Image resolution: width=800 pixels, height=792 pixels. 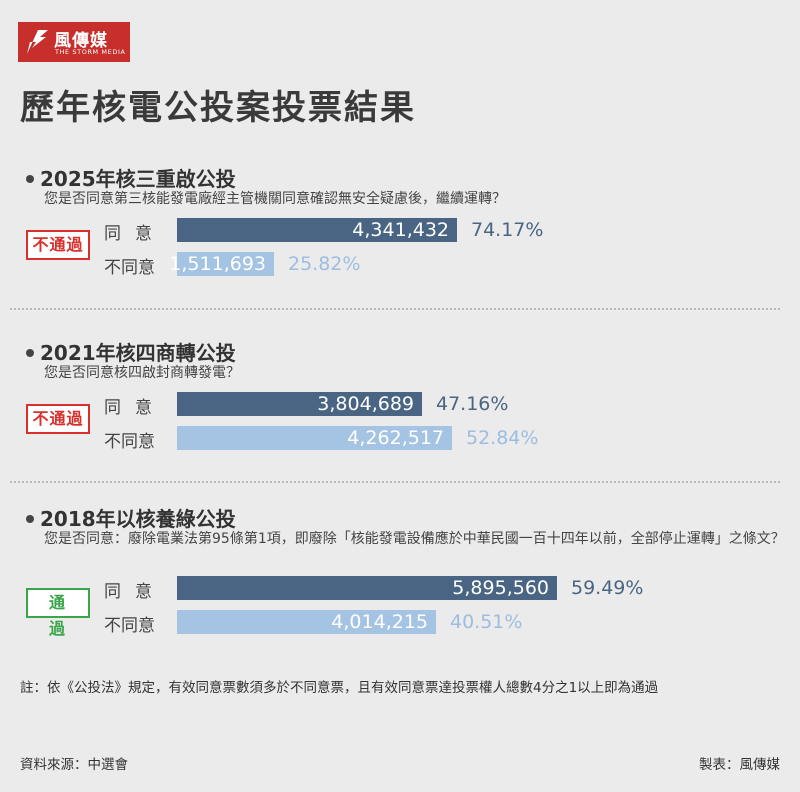 I want to click on storm-media-logo: 風傳媒 THE STORM MEDIA, so click(x=74, y=42).